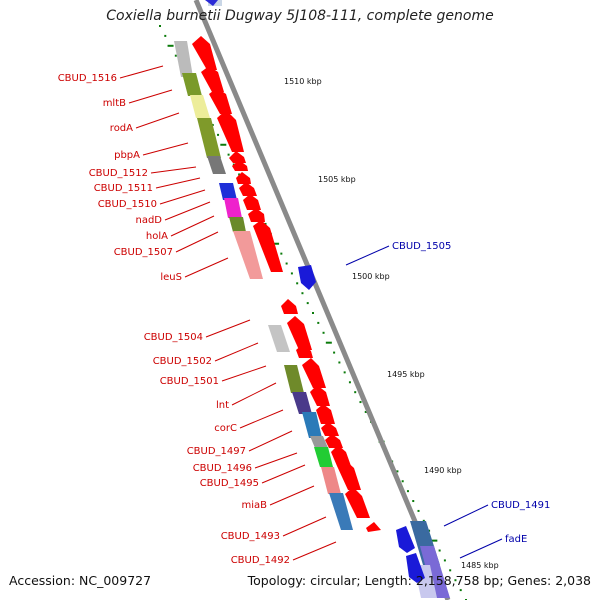  What do you see at coordinates (127, 155) in the screenshot?
I see `gene-label: pbpA` at bounding box center [127, 155].